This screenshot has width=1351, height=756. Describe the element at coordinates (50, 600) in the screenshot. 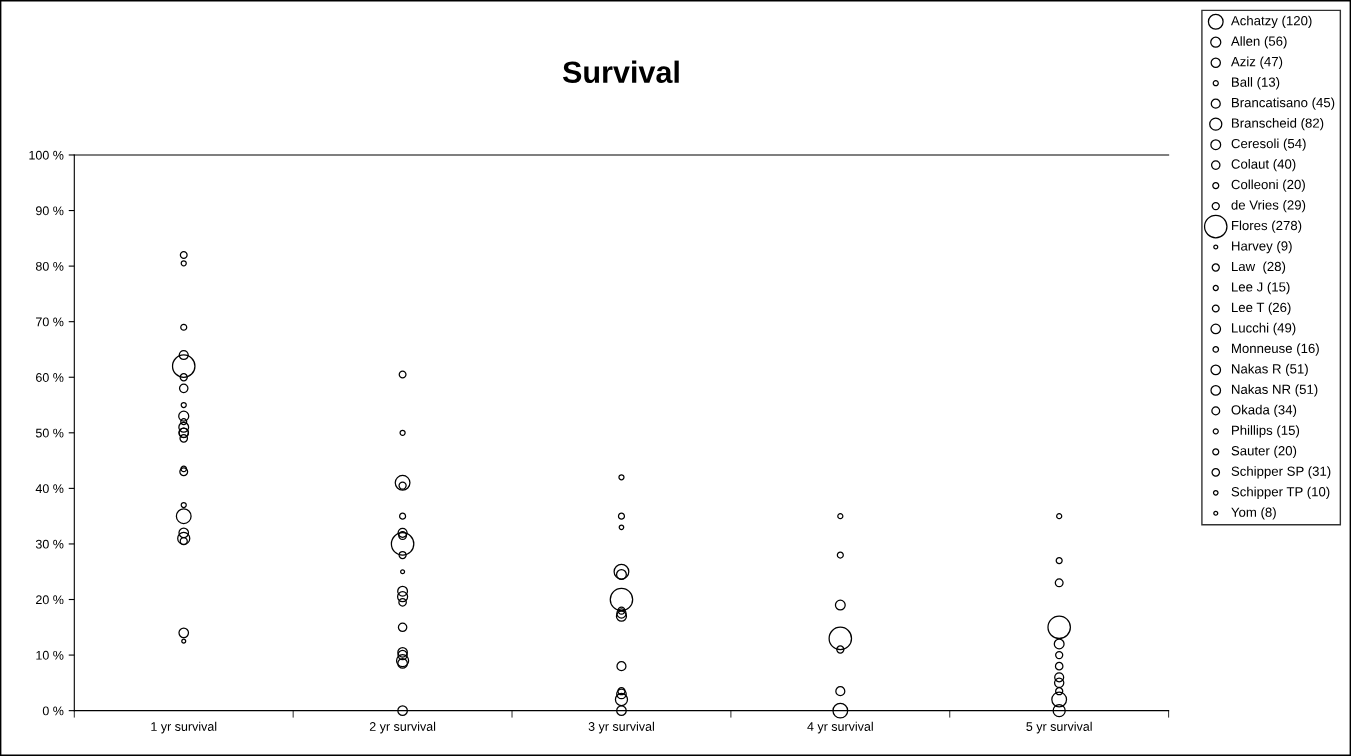

I see `y-tick-label: 20 %` at that location.